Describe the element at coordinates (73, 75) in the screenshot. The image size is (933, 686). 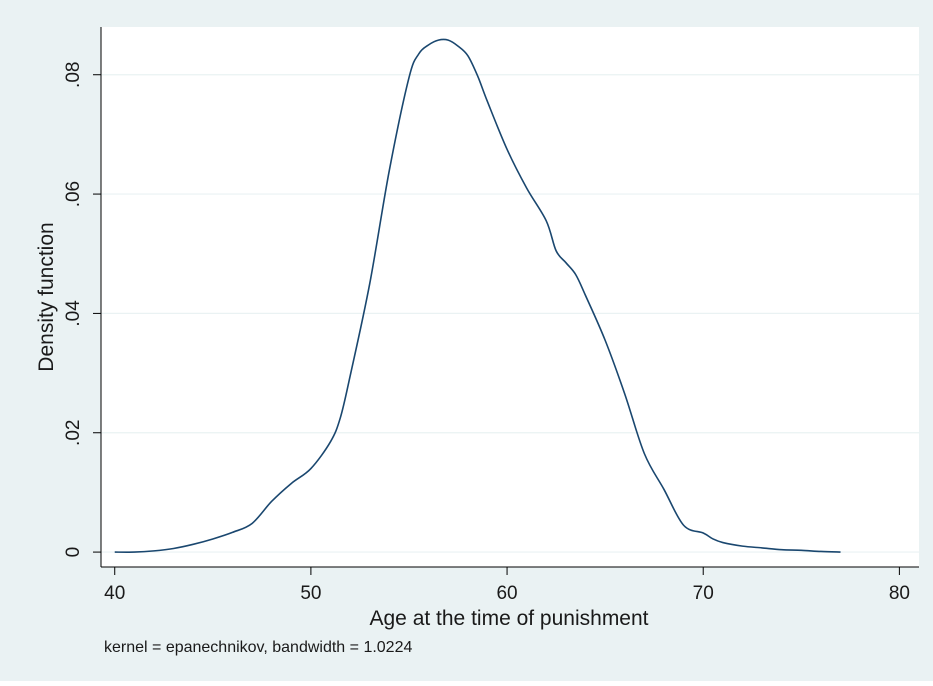
I see `y-tick-label: .08` at that location.